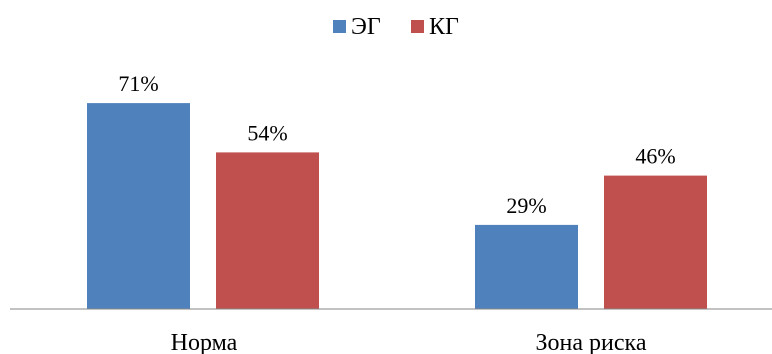  I want to click on legend-label: КГ, so click(444, 27).